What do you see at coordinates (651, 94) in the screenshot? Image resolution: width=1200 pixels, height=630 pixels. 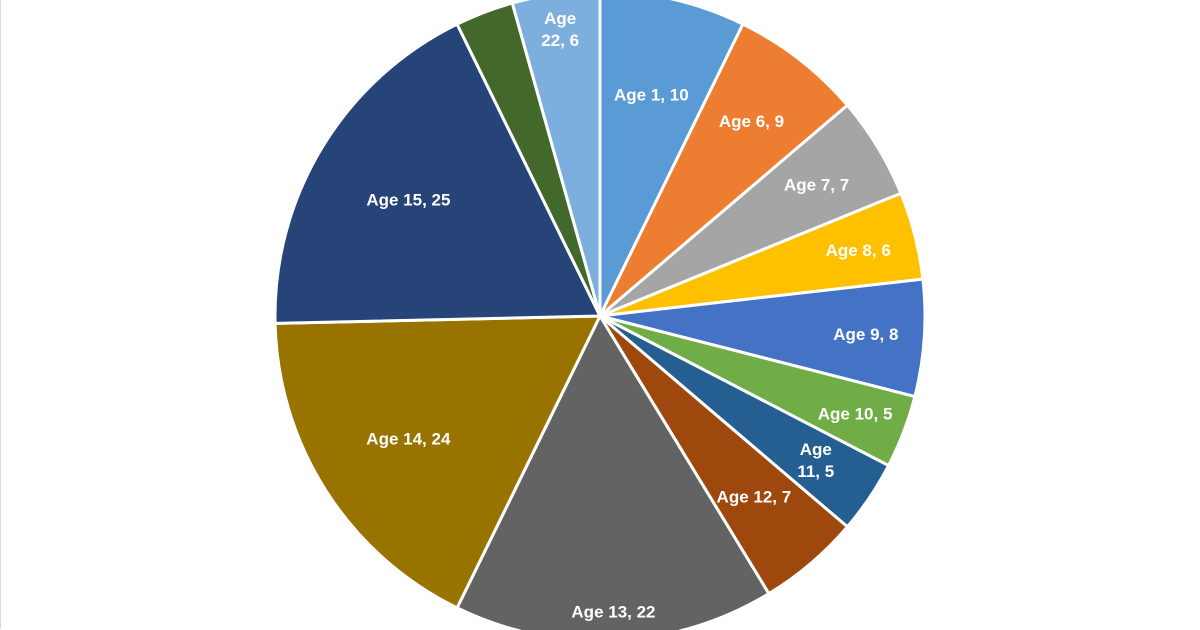 I see `data-label-age-1: Age 1, 10` at bounding box center [651, 94].